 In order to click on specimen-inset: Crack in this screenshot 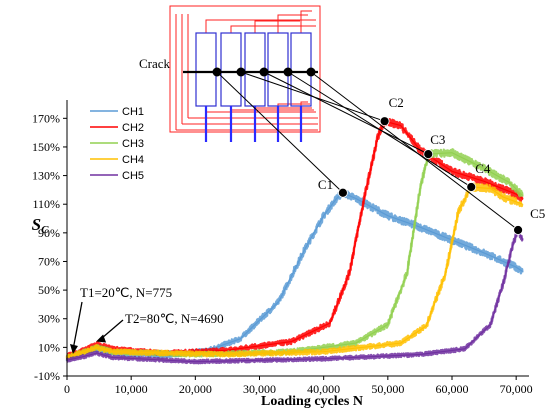, I will do `click(230, 73)`.